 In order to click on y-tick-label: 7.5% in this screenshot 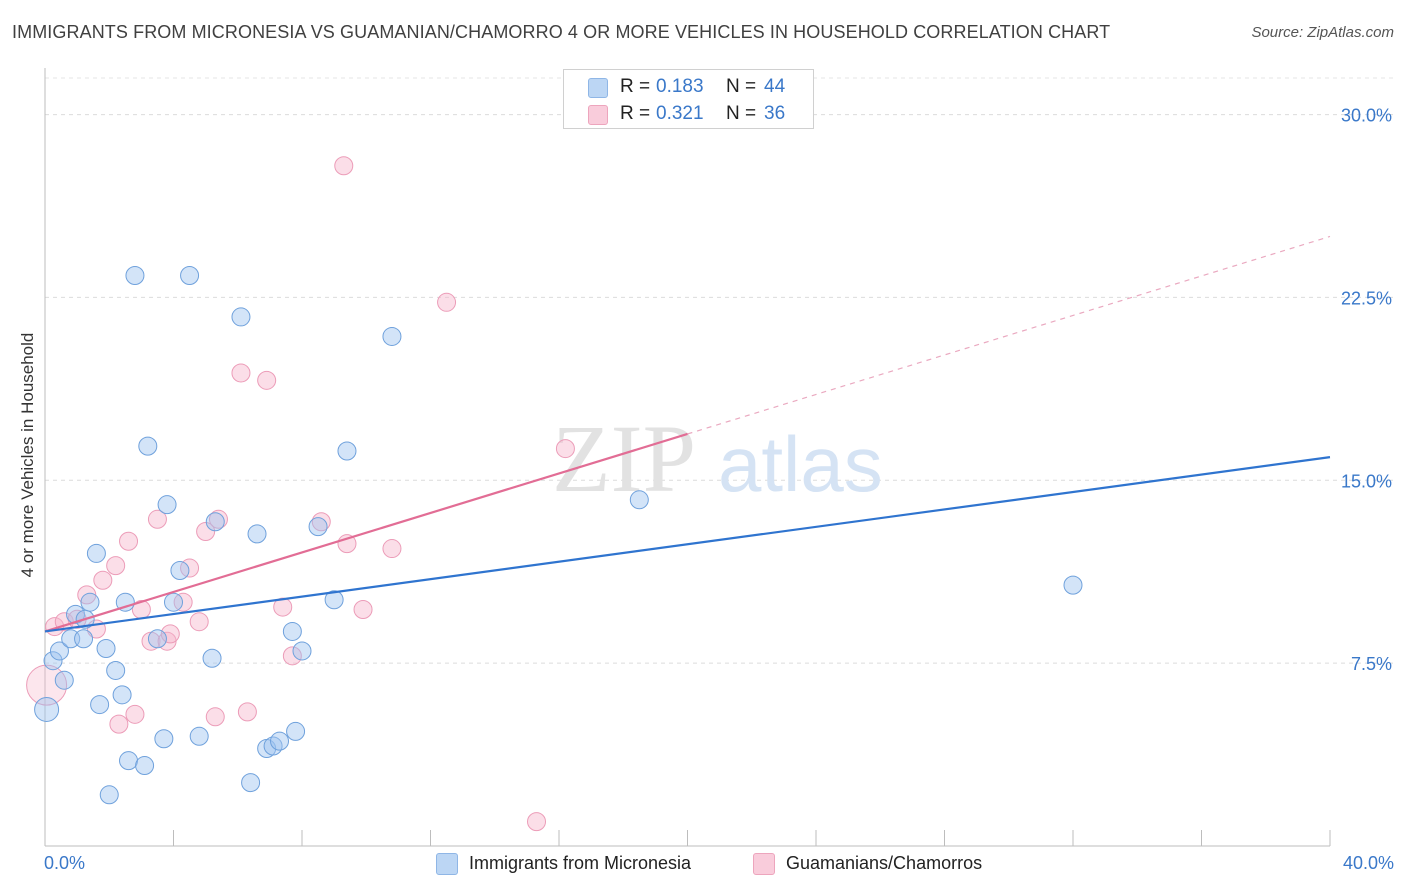, I will do `click(1371, 664)`.